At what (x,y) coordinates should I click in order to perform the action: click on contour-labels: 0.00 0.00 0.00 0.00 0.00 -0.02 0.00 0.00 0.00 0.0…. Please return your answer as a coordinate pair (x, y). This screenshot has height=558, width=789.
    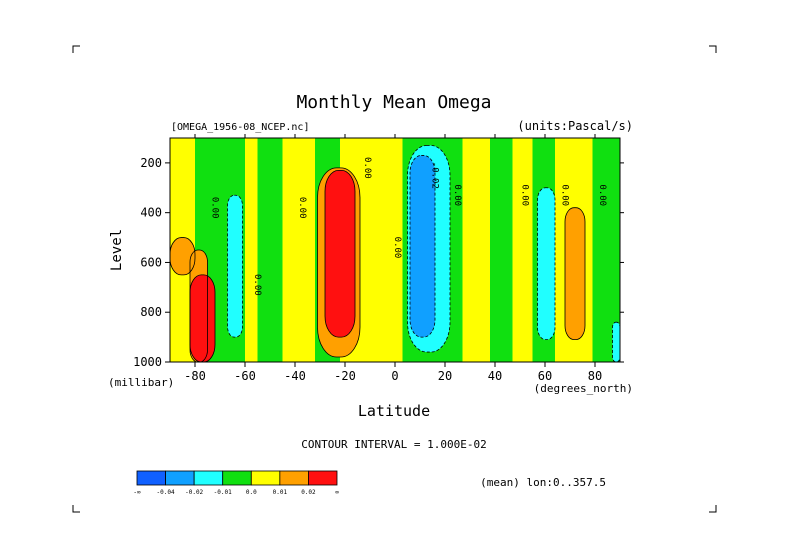
    Looking at the image, I should click on (409, 226).